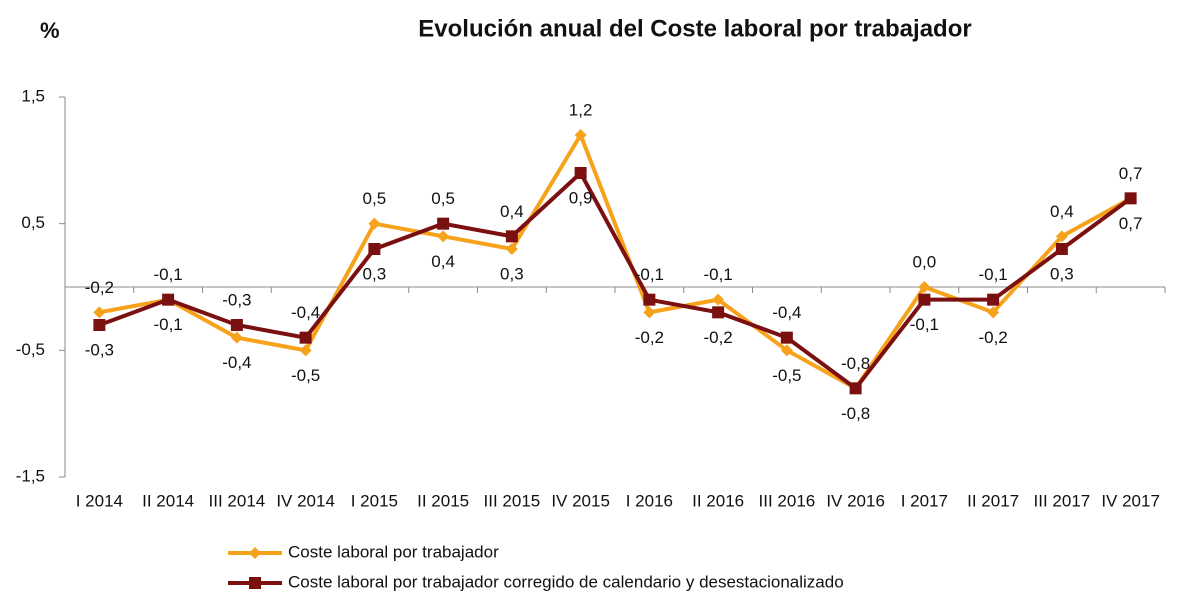 The height and width of the screenshot is (594, 1198). I want to click on x-tick-label: IV 2014, so click(305, 500).